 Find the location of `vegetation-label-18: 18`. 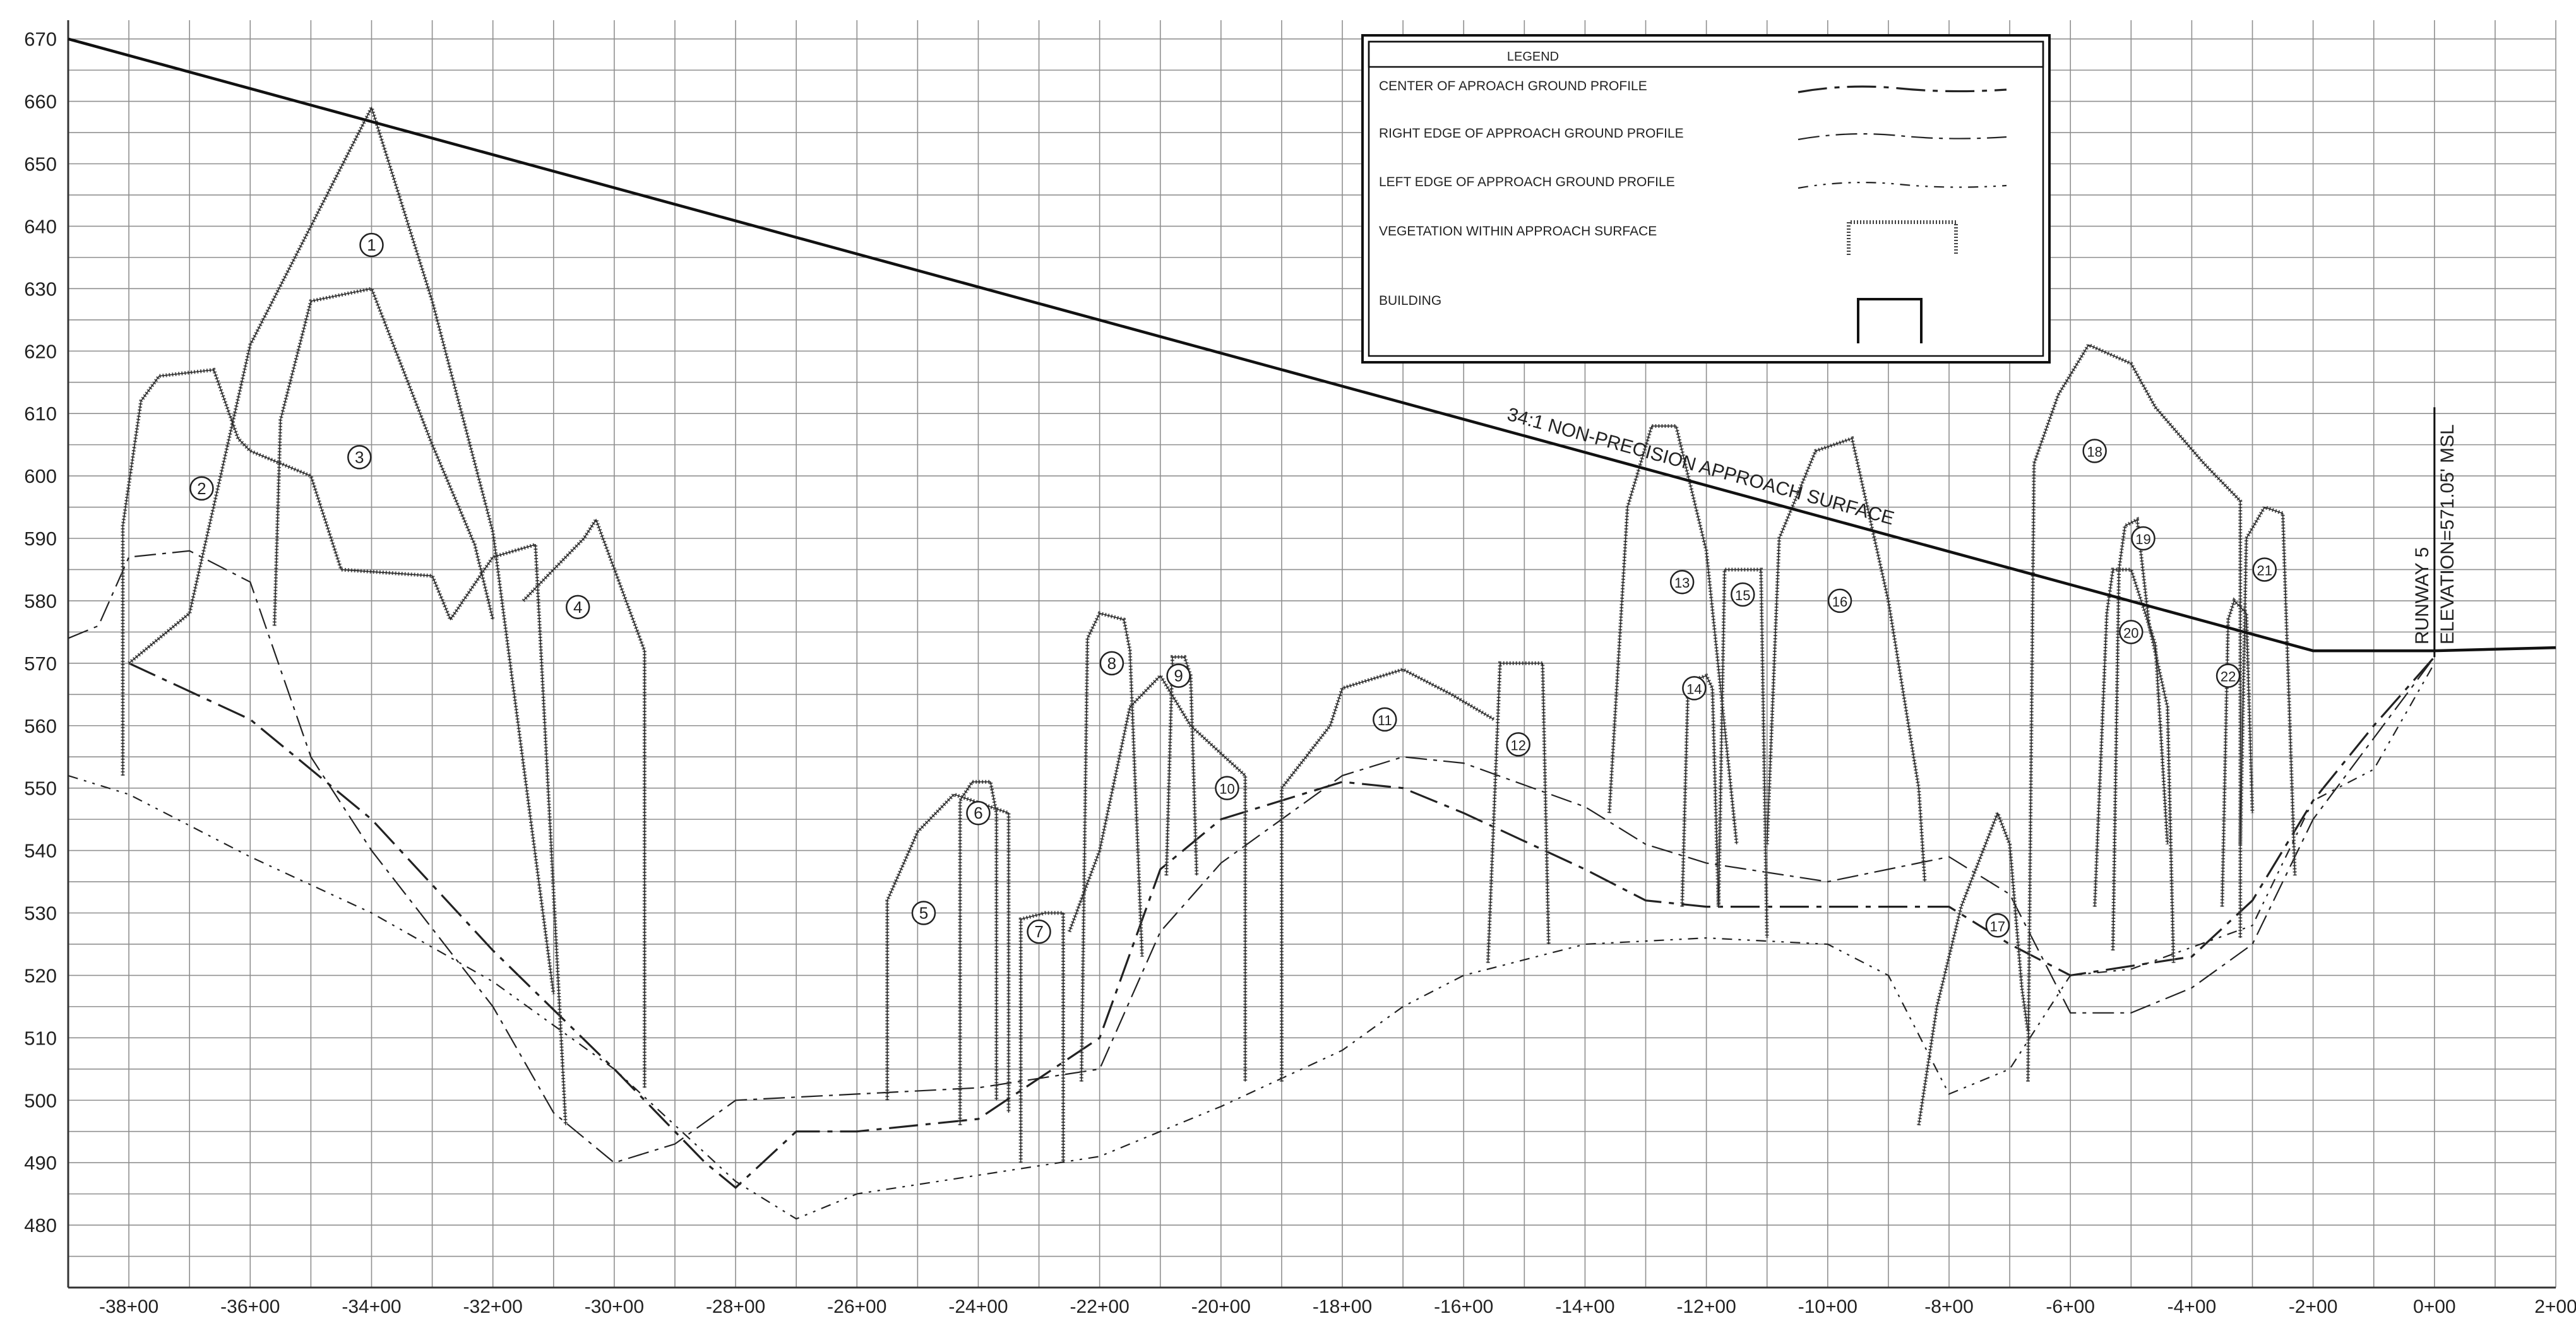

vegetation-label-18: 18 is located at coordinates (2094, 452).